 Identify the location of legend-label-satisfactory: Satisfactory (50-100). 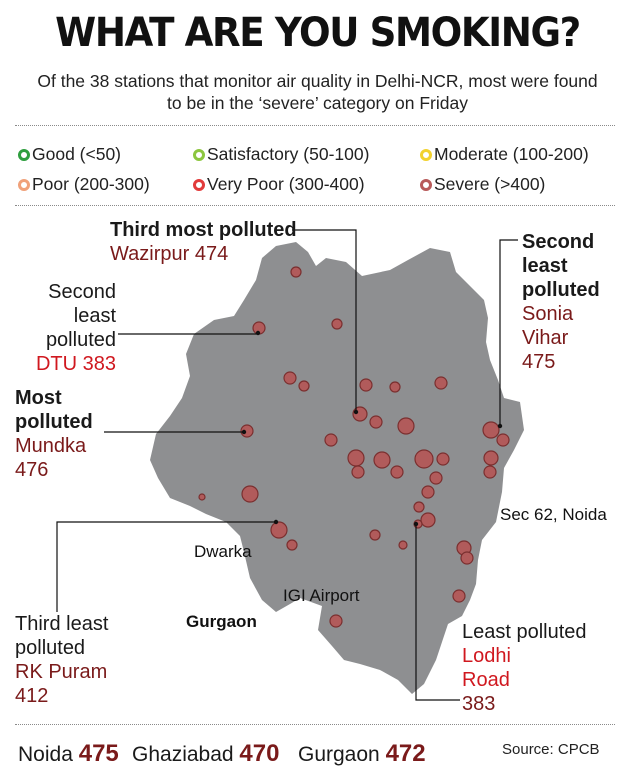
(288, 154).